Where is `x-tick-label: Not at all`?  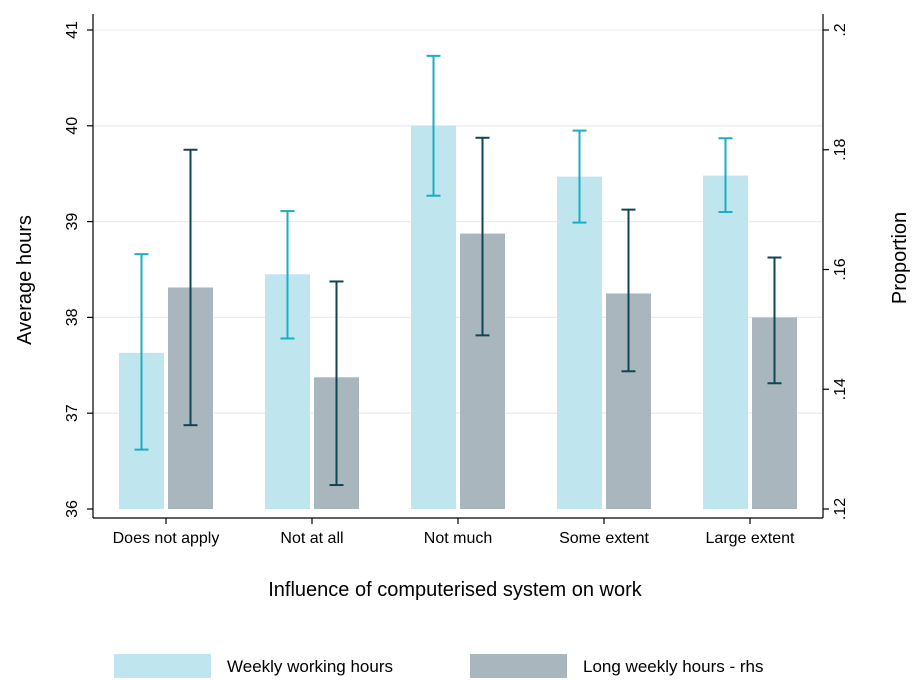 x-tick-label: Not at all is located at coordinates (311, 538).